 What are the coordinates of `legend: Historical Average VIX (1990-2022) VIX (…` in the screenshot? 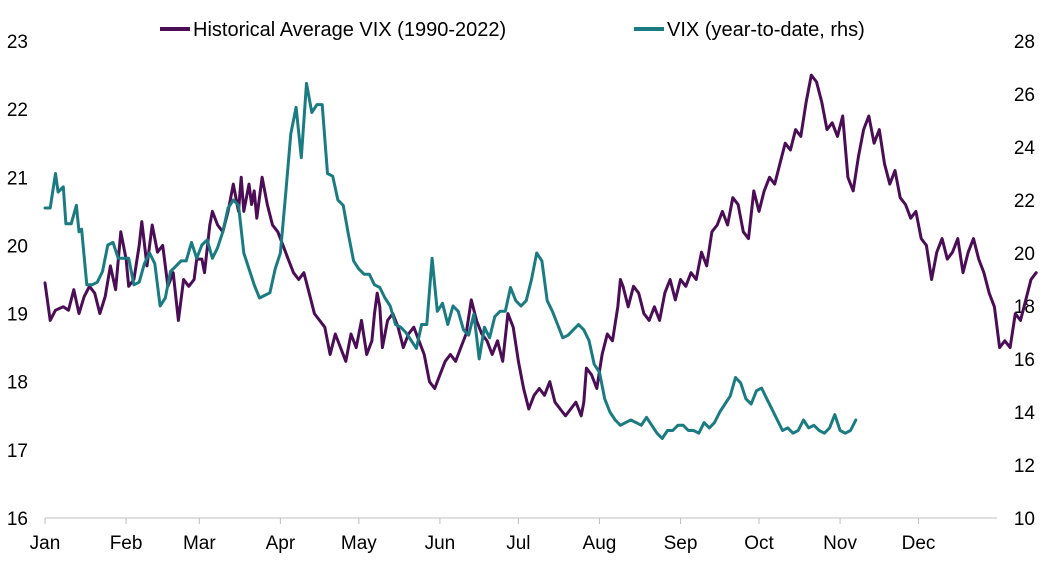 It's located at (512, 30).